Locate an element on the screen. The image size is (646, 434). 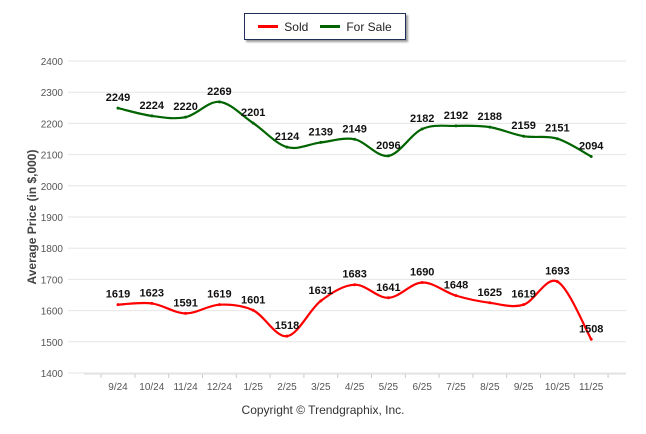
x-tick-label: 11/25 is located at coordinates (591, 387).